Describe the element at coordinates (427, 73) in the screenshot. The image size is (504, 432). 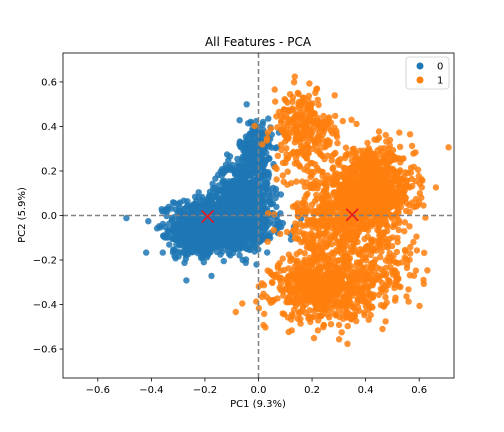
I see `legend: 01` at that location.